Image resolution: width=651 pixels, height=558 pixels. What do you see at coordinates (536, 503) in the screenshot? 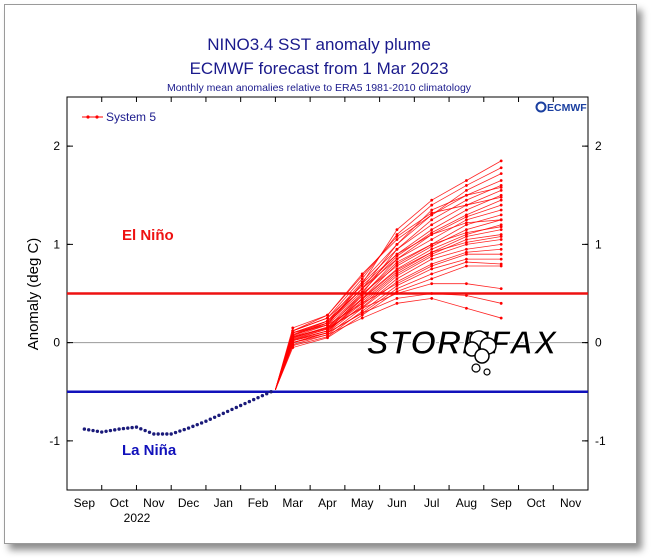
I see `x-tick-label: Oct` at bounding box center [536, 503].